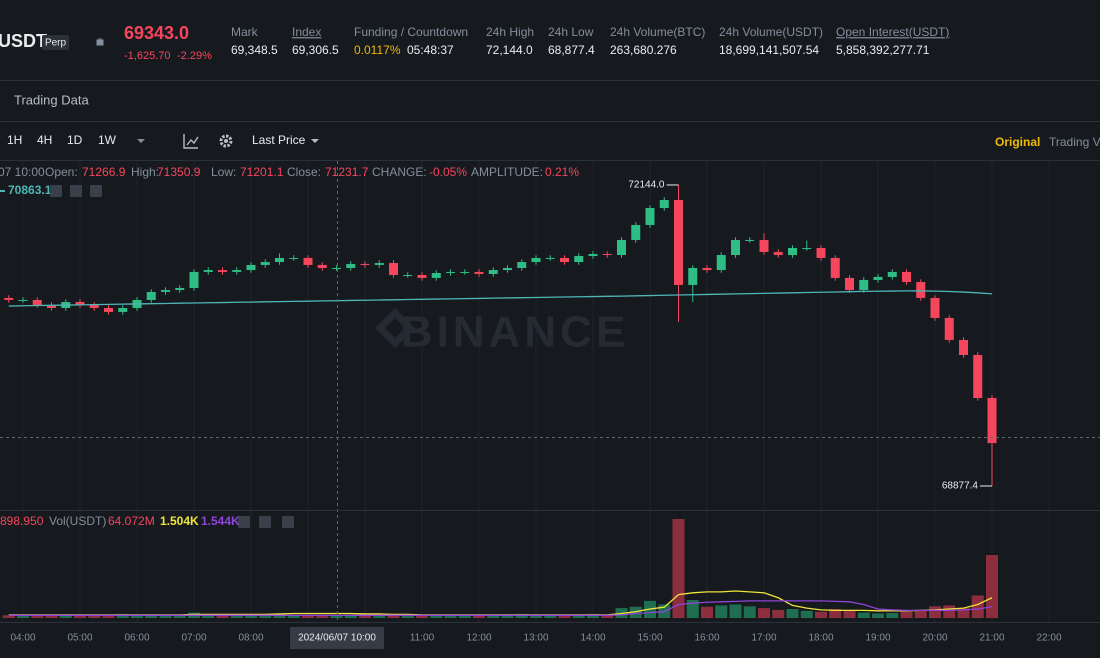 The image size is (1100, 658). What do you see at coordinates (1017, 142) in the screenshot?
I see `view-active: Original` at bounding box center [1017, 142].